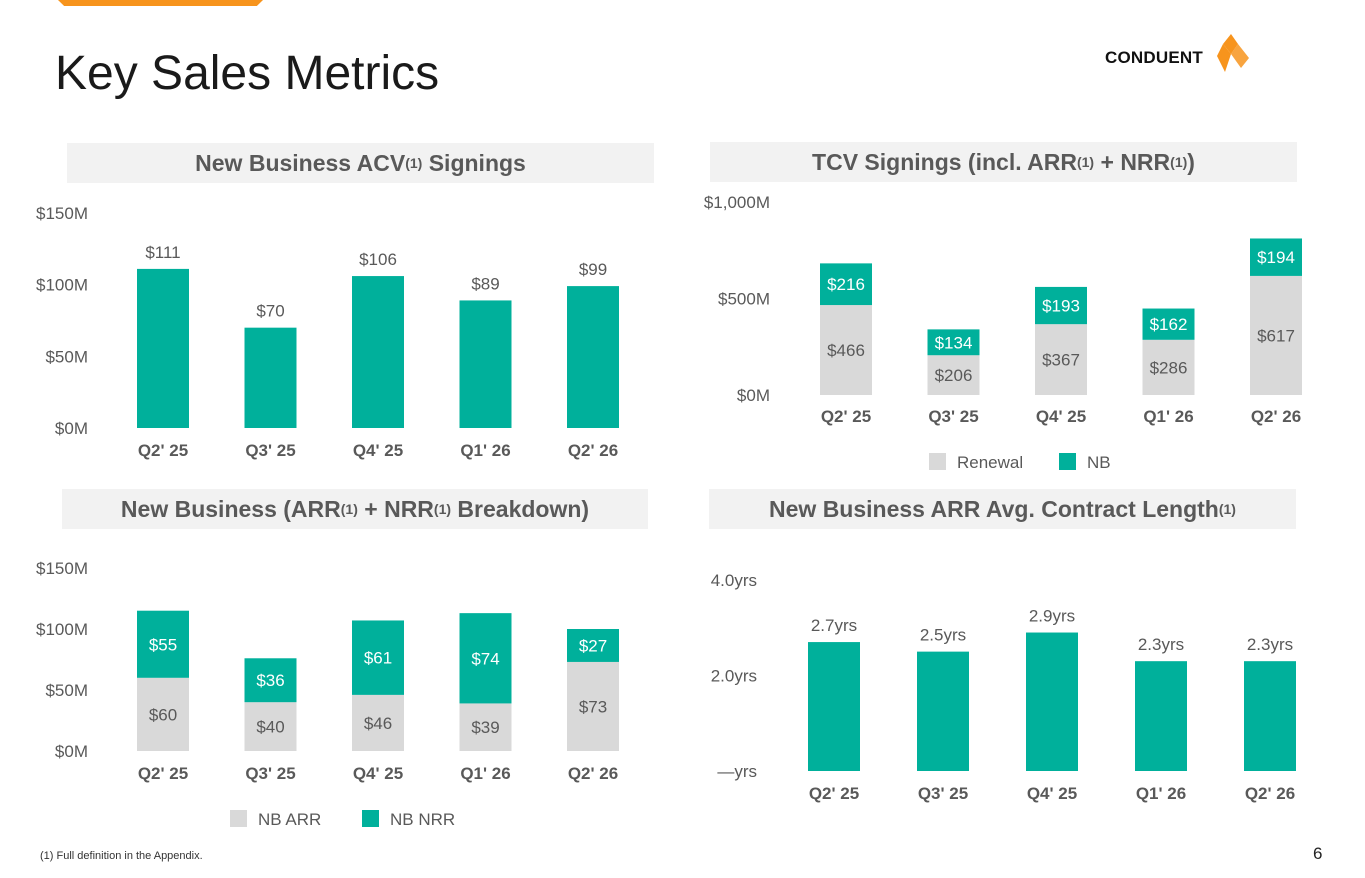 The width and height of the screenshot is (1365, 878). I want to click on nb-legend-label: NB ARR, so click(289, 819).